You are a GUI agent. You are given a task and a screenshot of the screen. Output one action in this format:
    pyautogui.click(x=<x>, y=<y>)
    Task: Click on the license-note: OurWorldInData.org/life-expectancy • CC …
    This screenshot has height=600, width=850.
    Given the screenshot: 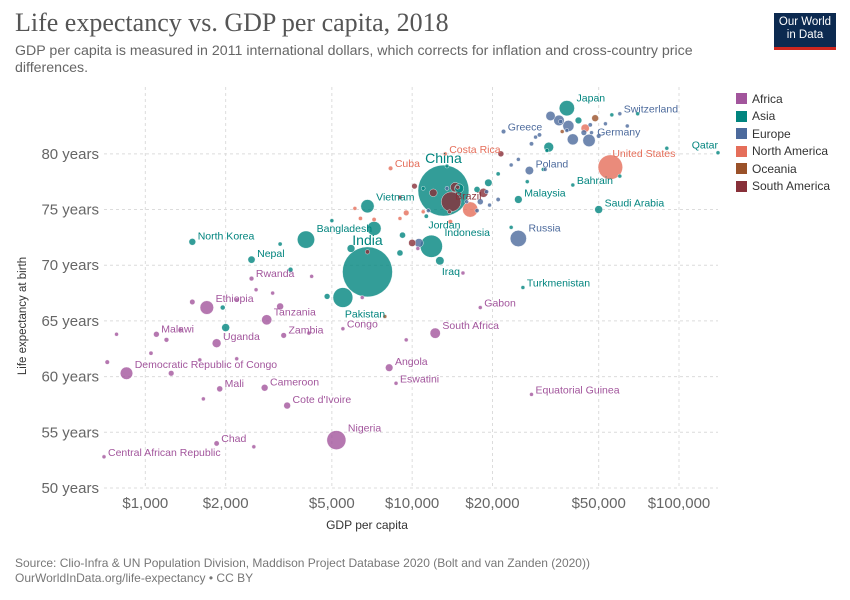 What is the action you would take?
    pyautogui.click(x=134, y=578)
    